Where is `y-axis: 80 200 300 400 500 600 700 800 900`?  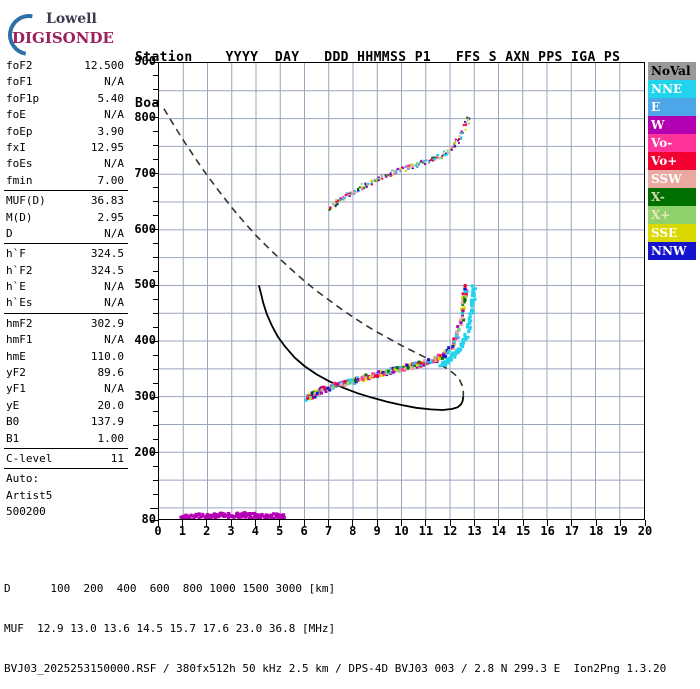
y-axis: 80 200 300 400 500 600 700 800 900 is located at coordinates (137, 290).